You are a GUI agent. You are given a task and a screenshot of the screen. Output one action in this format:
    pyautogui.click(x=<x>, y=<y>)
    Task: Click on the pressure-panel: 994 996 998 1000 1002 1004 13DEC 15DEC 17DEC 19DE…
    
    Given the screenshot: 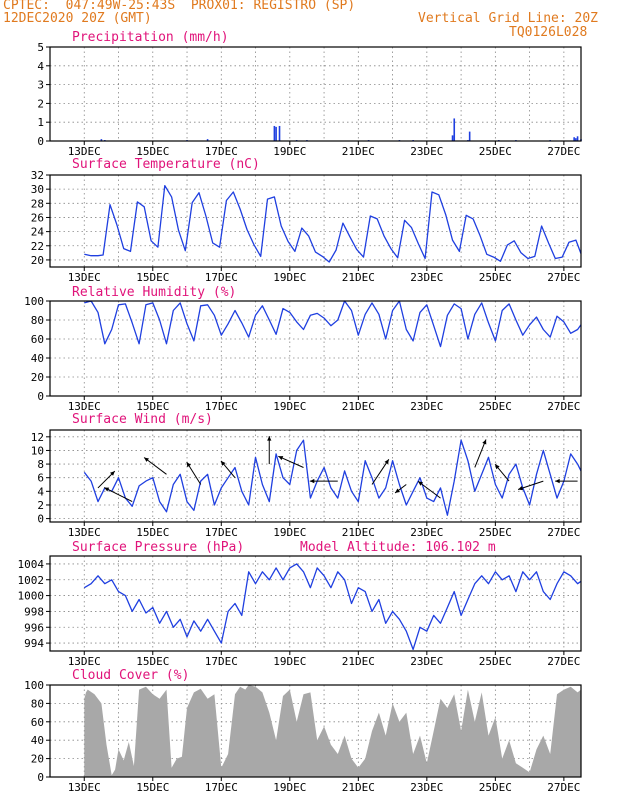 What is the action you would take?
    pyautogui.click(x=300, y=604)
    